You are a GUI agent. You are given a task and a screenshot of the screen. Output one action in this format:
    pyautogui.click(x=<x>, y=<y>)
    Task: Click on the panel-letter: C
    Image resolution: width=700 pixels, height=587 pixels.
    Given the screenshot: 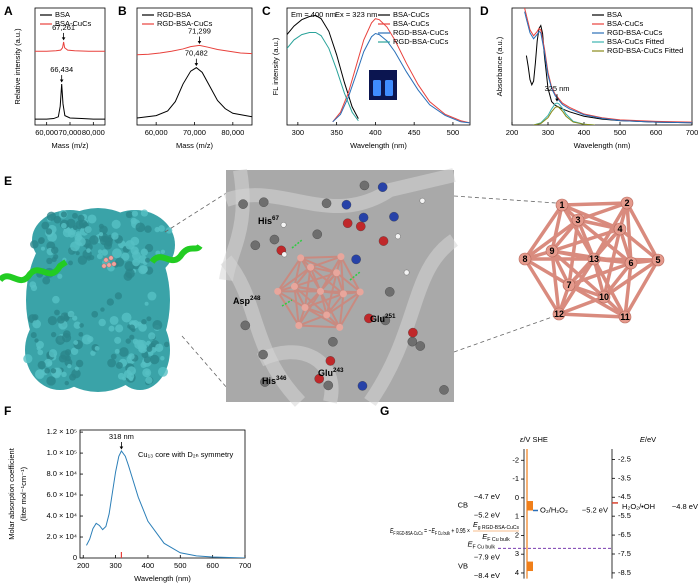 What is the action you would take?
    pyautogui.click(x=266, y=11)
    